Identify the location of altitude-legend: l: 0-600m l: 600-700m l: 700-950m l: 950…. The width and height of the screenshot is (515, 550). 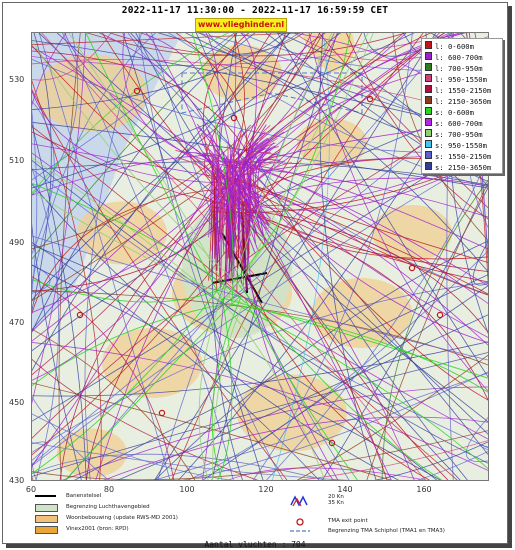
(462, 106).